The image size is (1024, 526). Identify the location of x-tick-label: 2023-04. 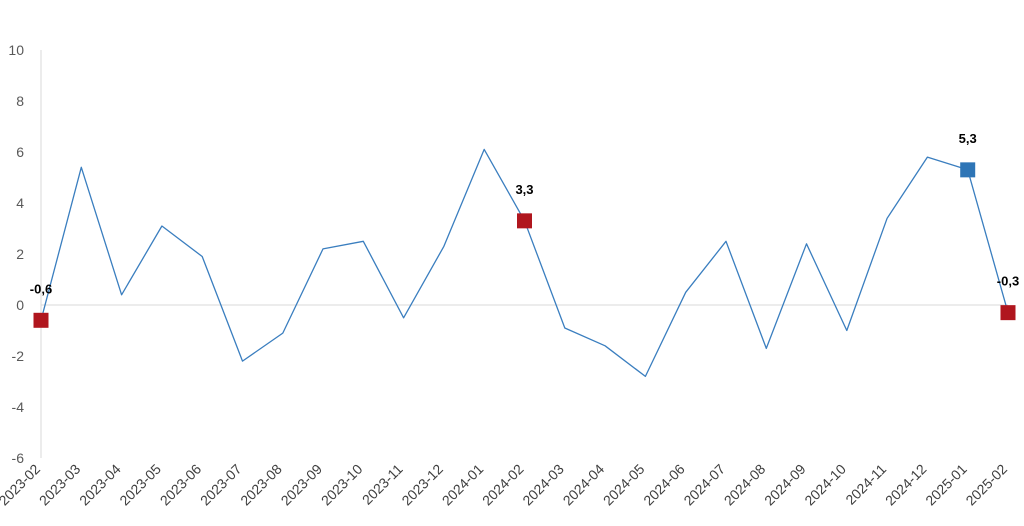
(100, 485).